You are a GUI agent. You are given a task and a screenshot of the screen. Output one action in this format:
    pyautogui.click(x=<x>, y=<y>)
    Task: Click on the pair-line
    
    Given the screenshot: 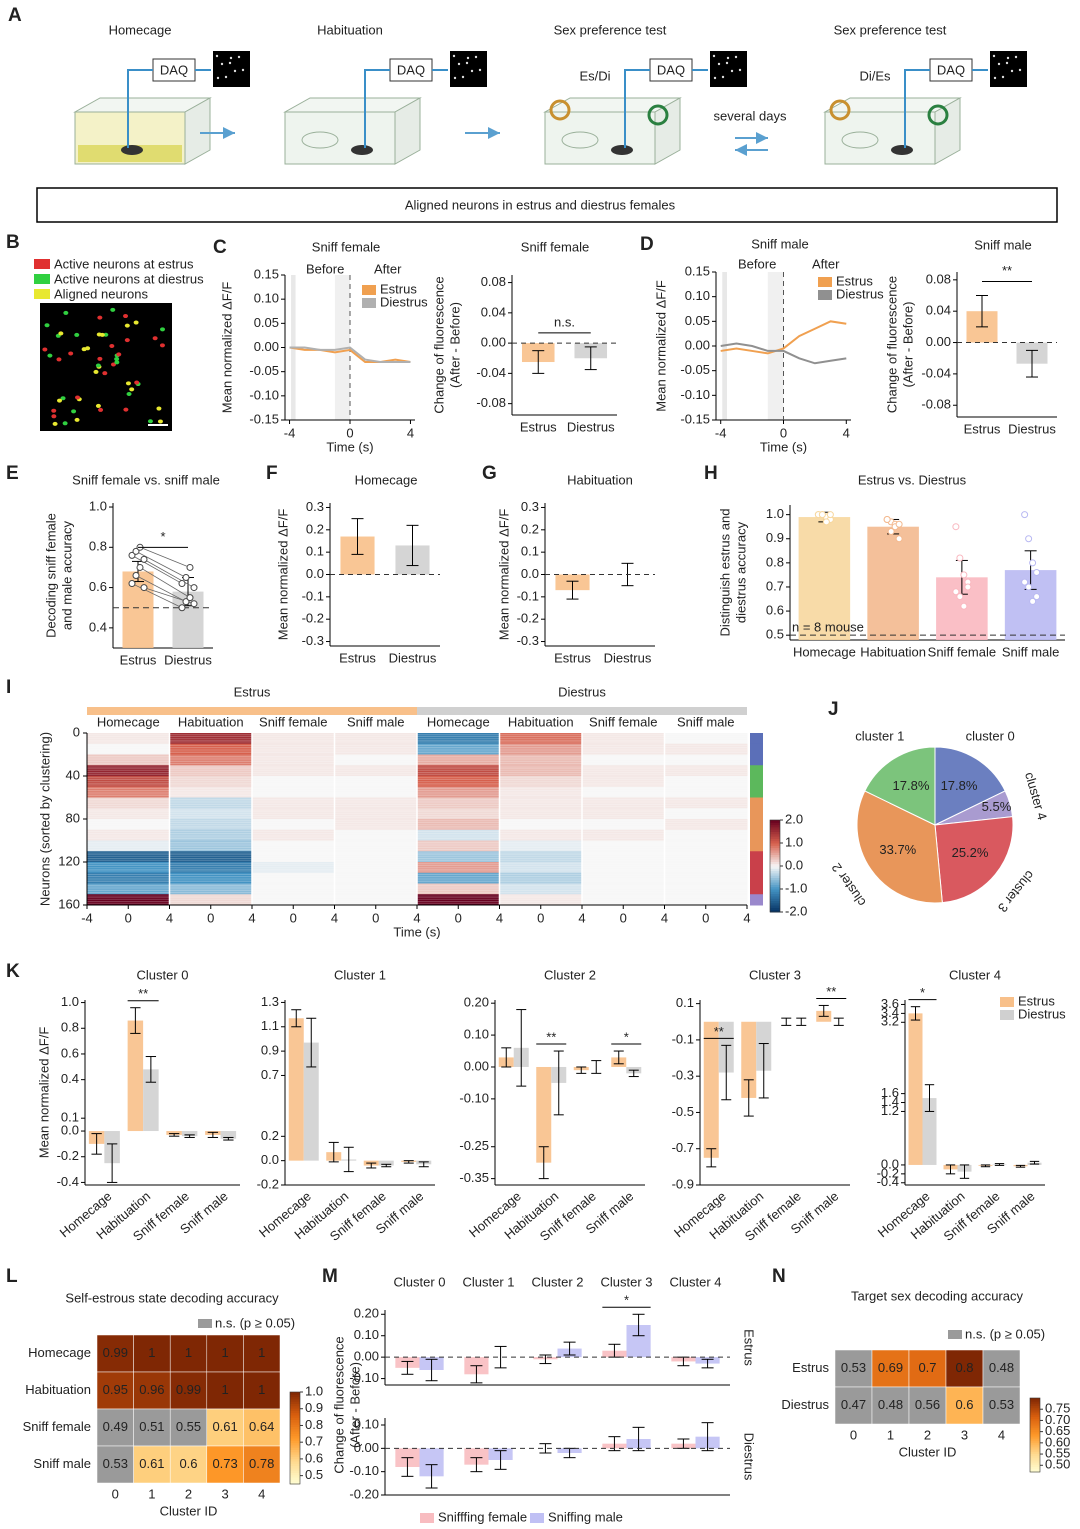 What is the action you would take?
    pyautogui.click(x=157, y=569)
    